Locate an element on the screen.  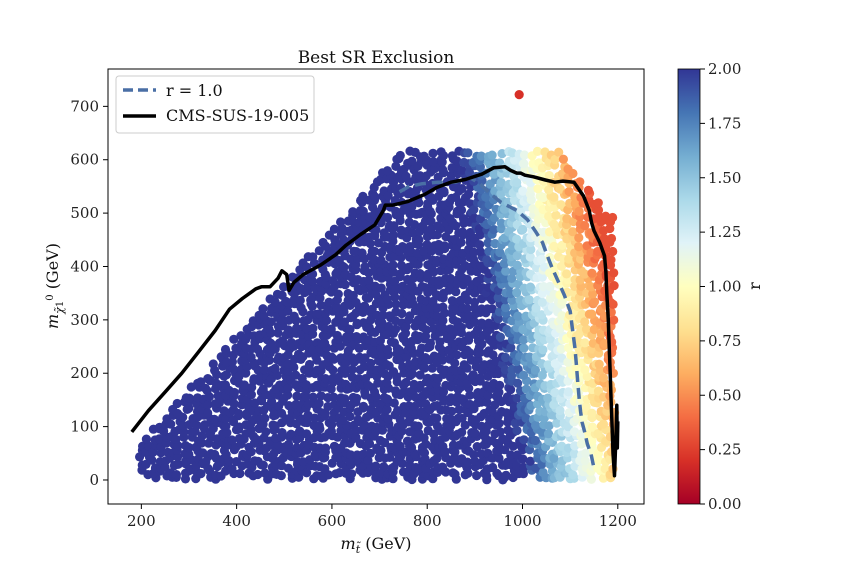
x-tick-label: 1000 is located at coordinates (522, 521).